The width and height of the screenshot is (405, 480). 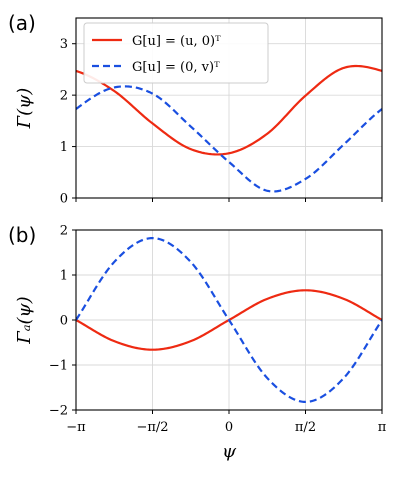 What do you see at coordinates (152, 427) in the screenshot?
I see `x-tick-label: −π/2` at bounding box center [152, 427].